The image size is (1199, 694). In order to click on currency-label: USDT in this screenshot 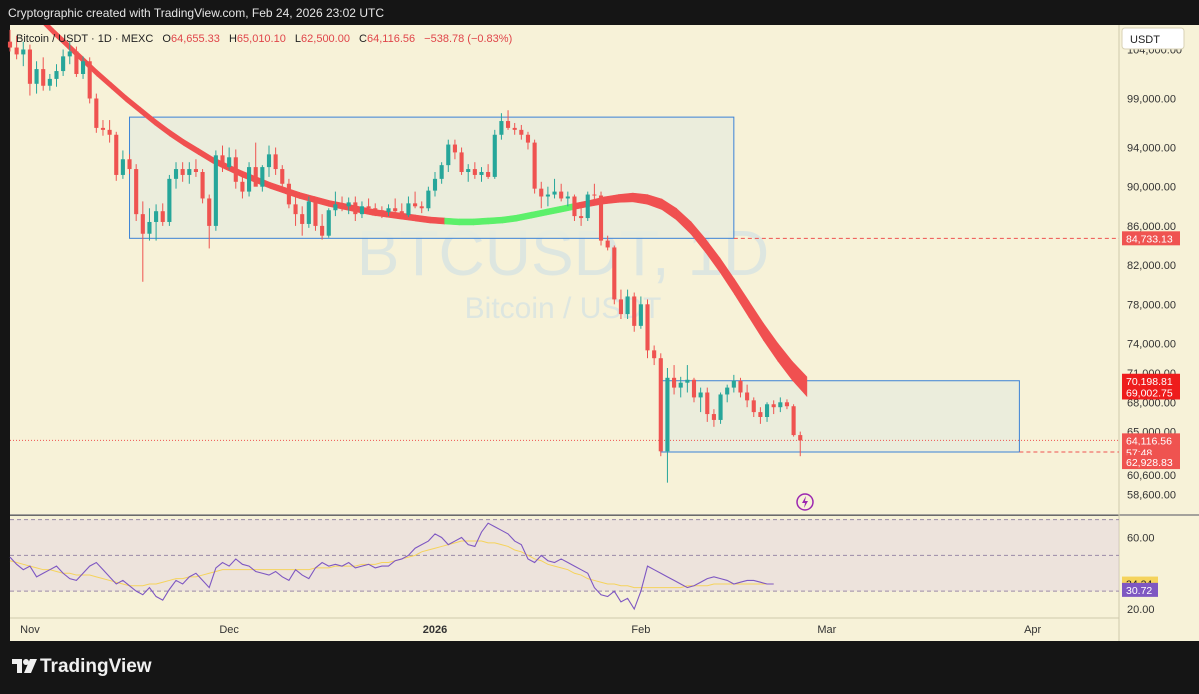, I will do `click(1145, 40)`.